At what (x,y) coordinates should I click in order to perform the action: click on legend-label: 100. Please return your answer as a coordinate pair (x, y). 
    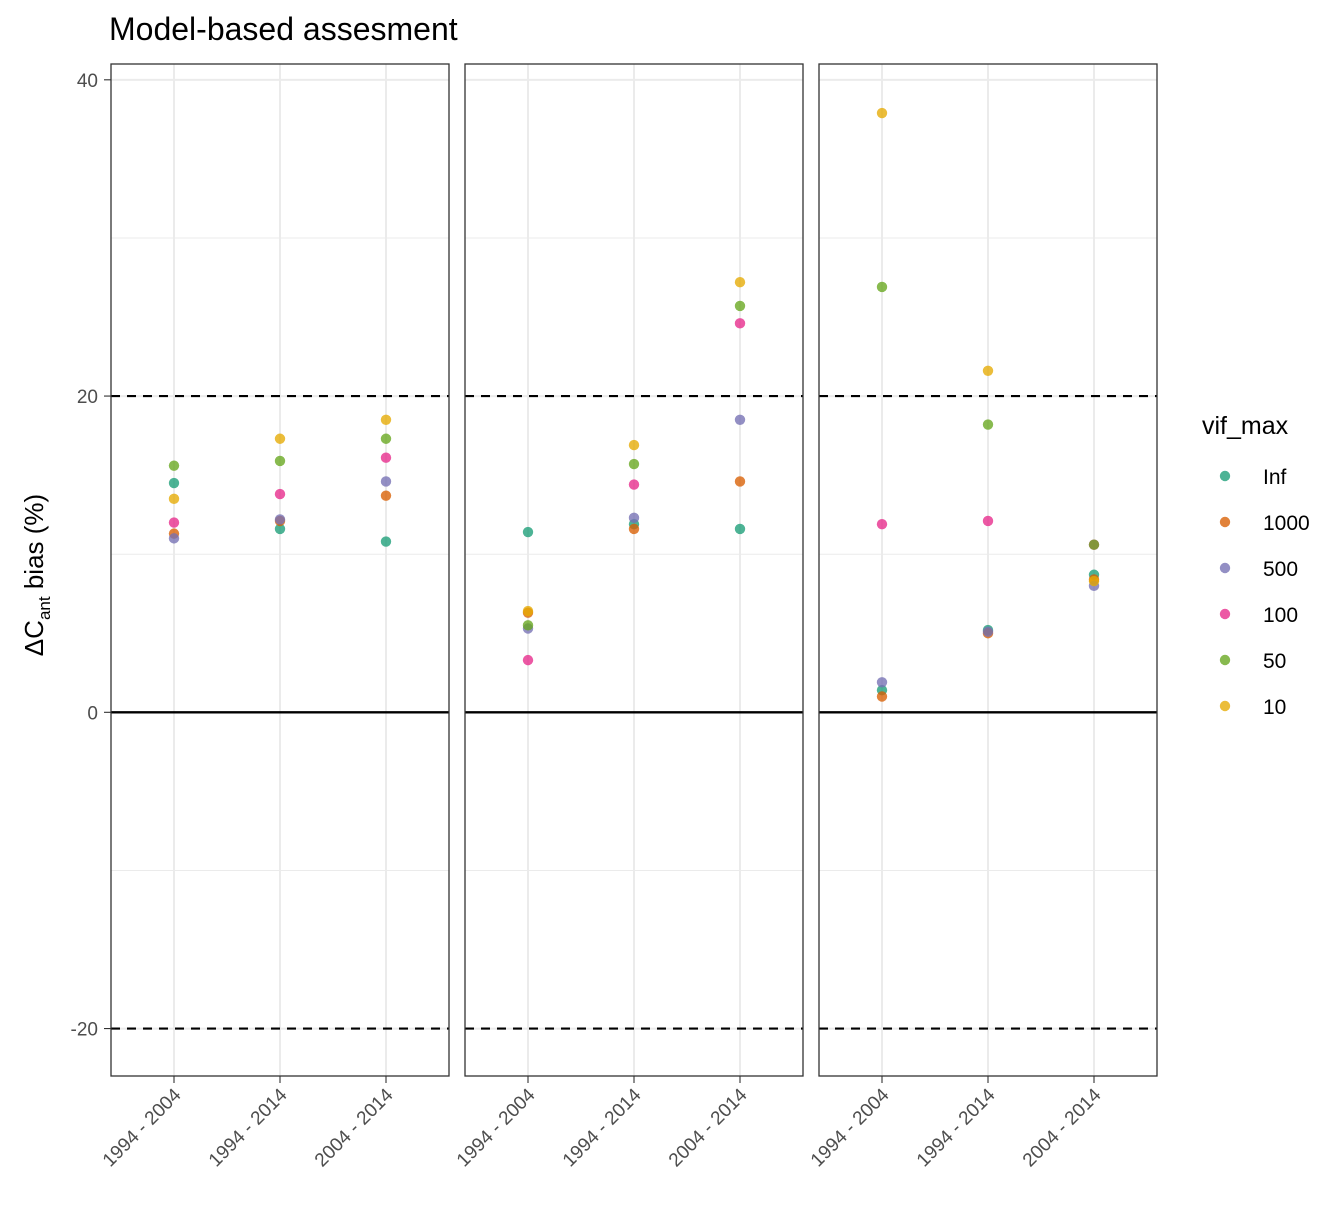
    Looking at the image, I should click on (1280, 615).